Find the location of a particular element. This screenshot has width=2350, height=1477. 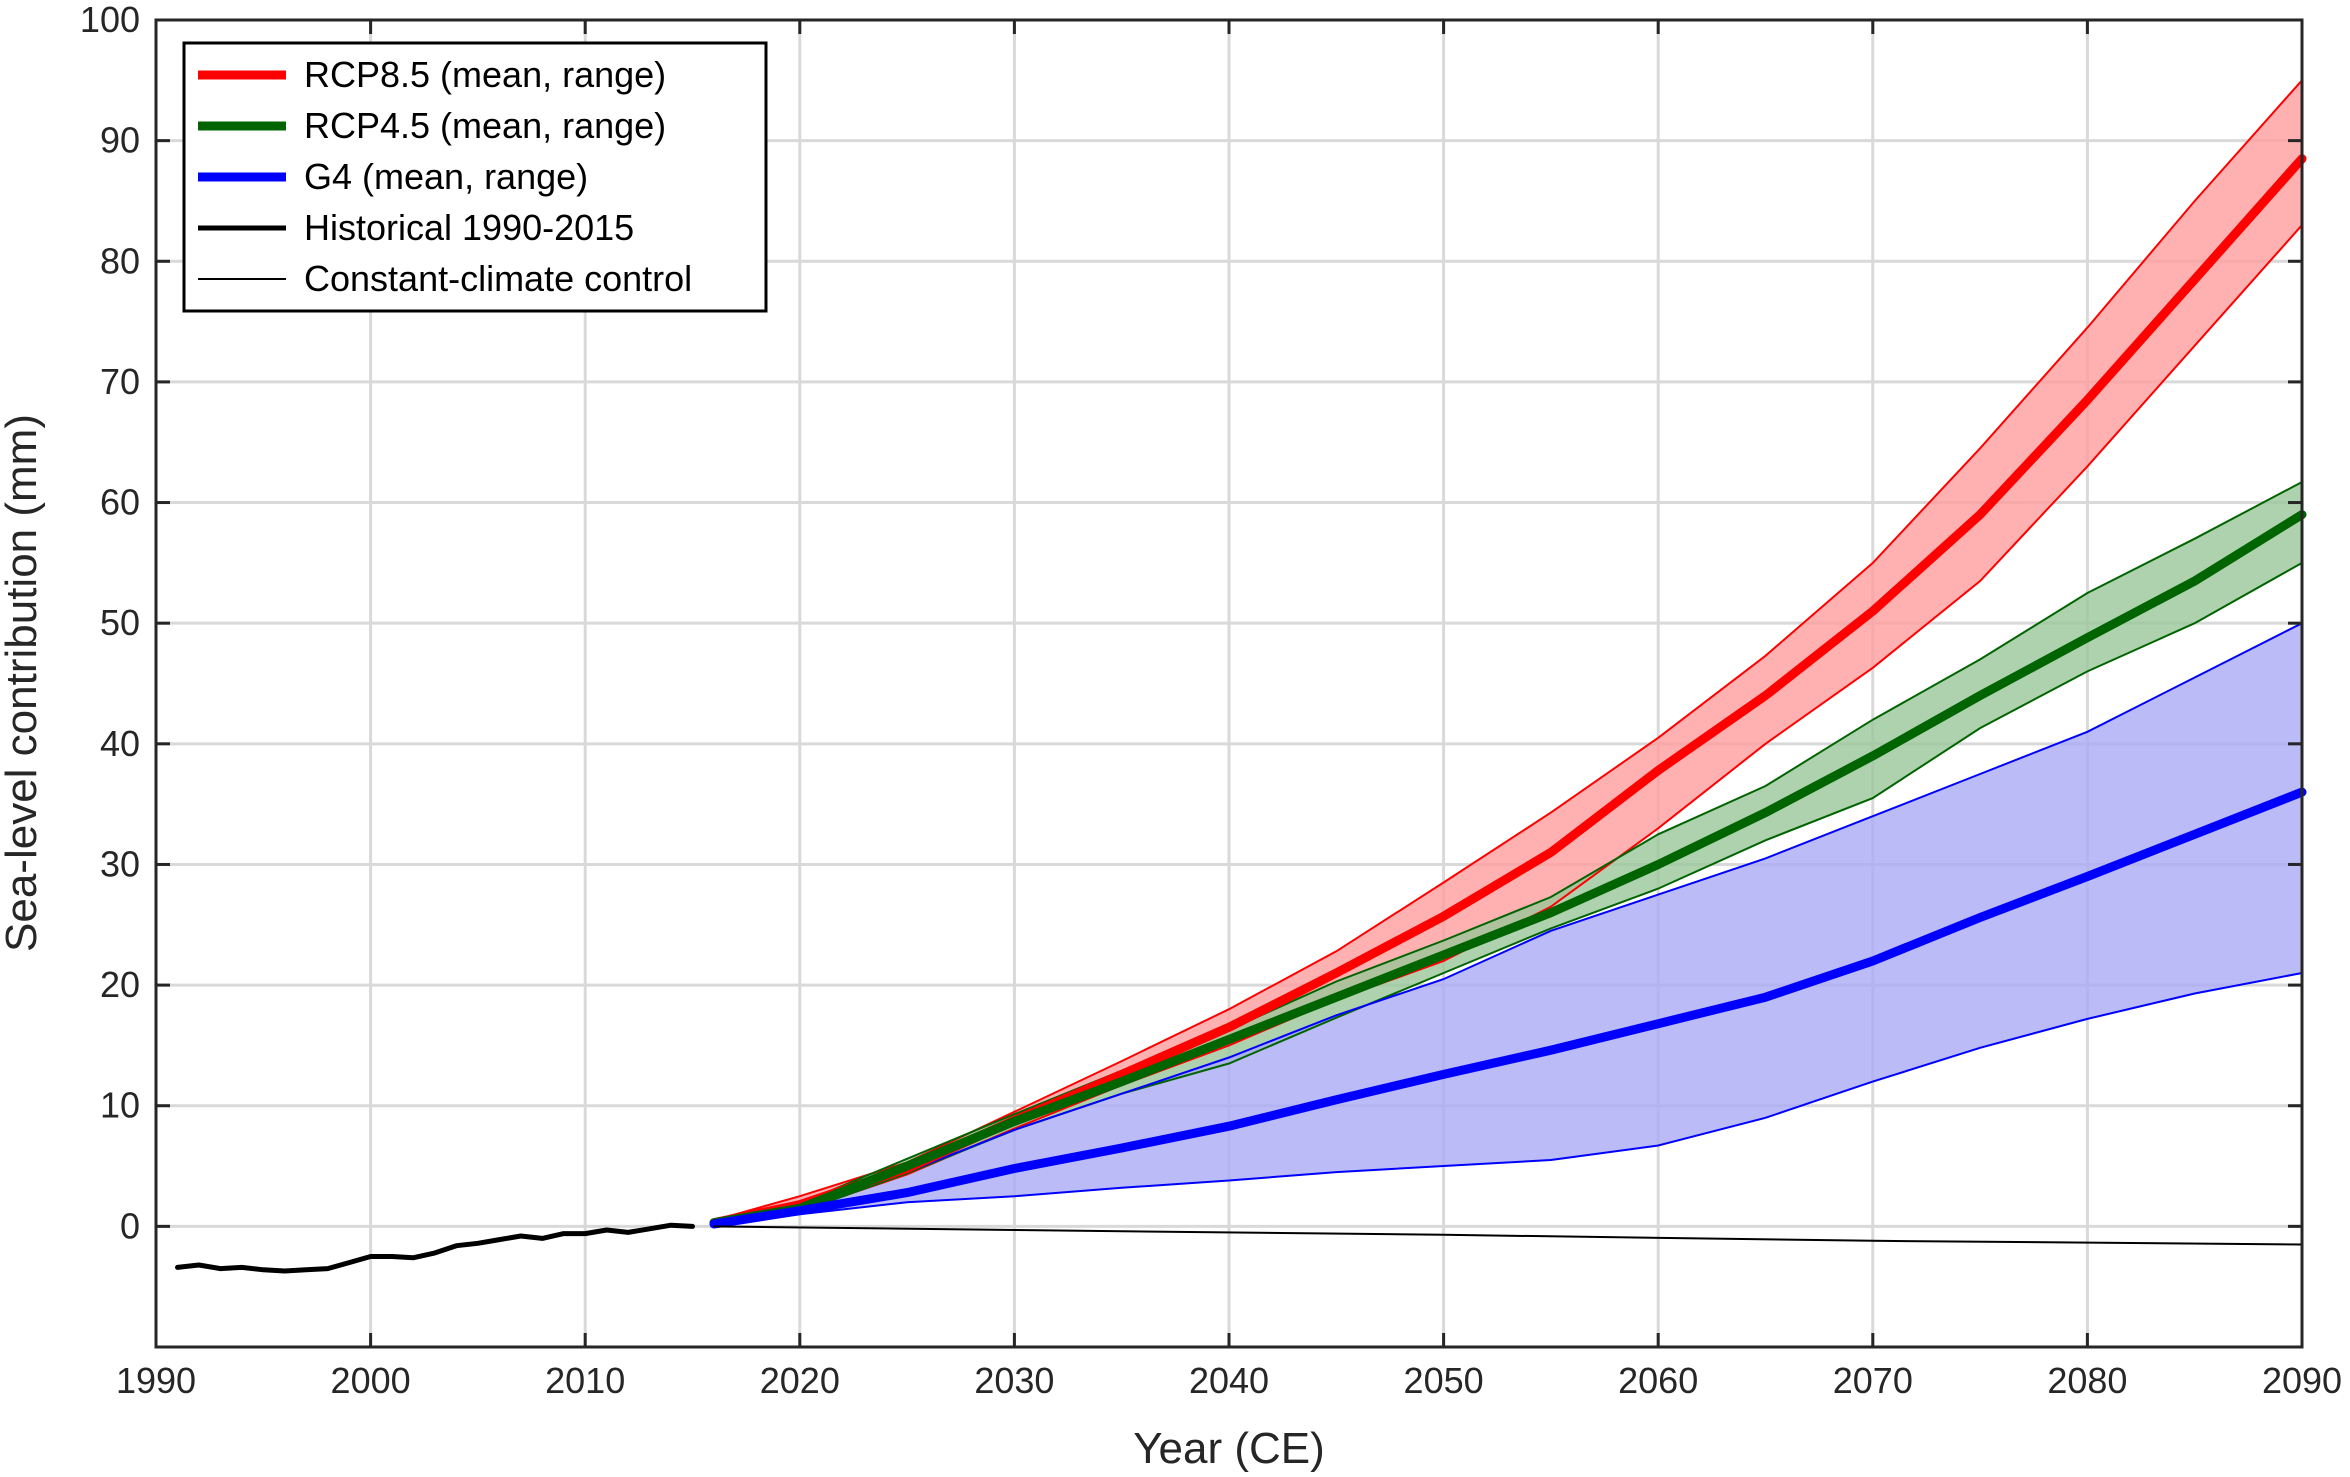

legend-label-historical: Historical 1990-2015 is located at coordinates (469, 227).